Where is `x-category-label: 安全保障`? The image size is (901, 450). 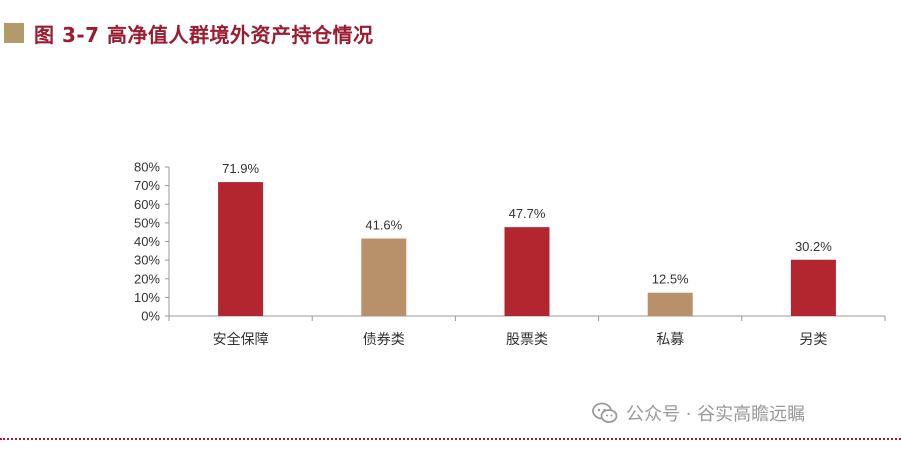 x-category-label: 安全保障 is located at coordinates (241, 339).